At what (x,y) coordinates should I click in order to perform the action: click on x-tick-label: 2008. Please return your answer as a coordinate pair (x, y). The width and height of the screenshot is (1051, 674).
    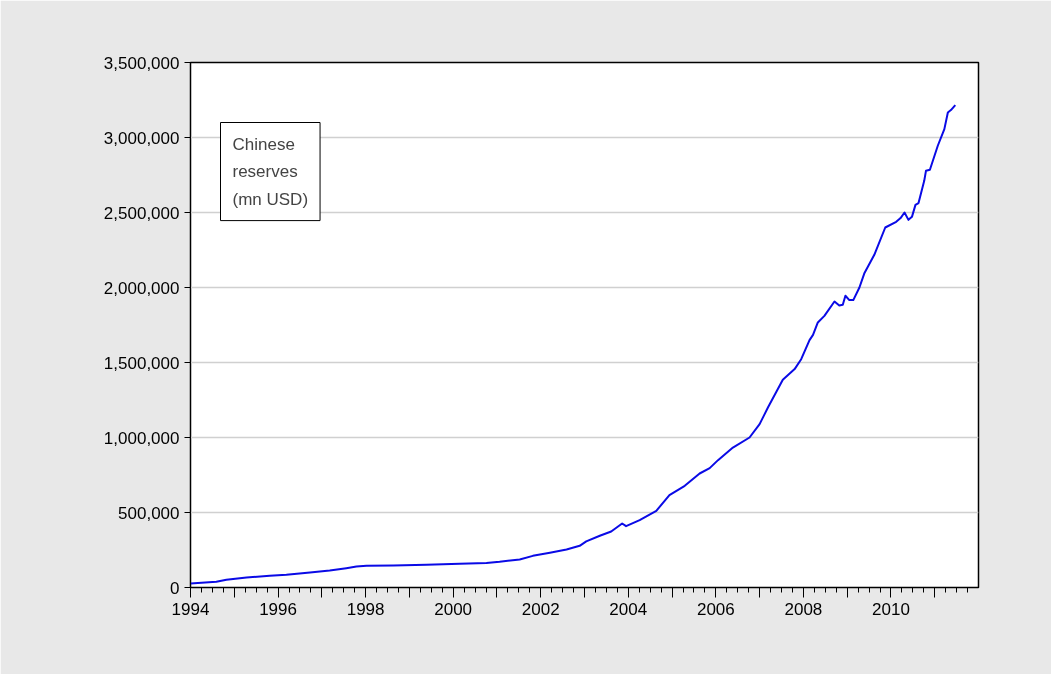
    Looking at the image, I should click on (803, 609).